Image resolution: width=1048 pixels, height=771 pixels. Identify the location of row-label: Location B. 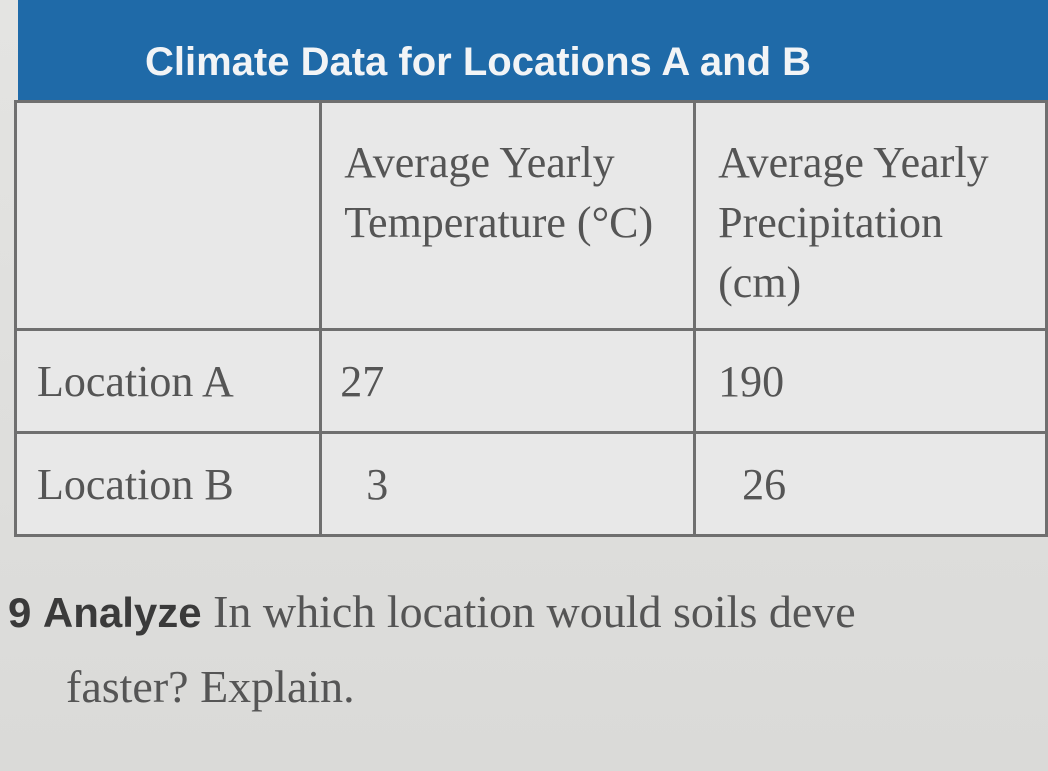
(168, 484).